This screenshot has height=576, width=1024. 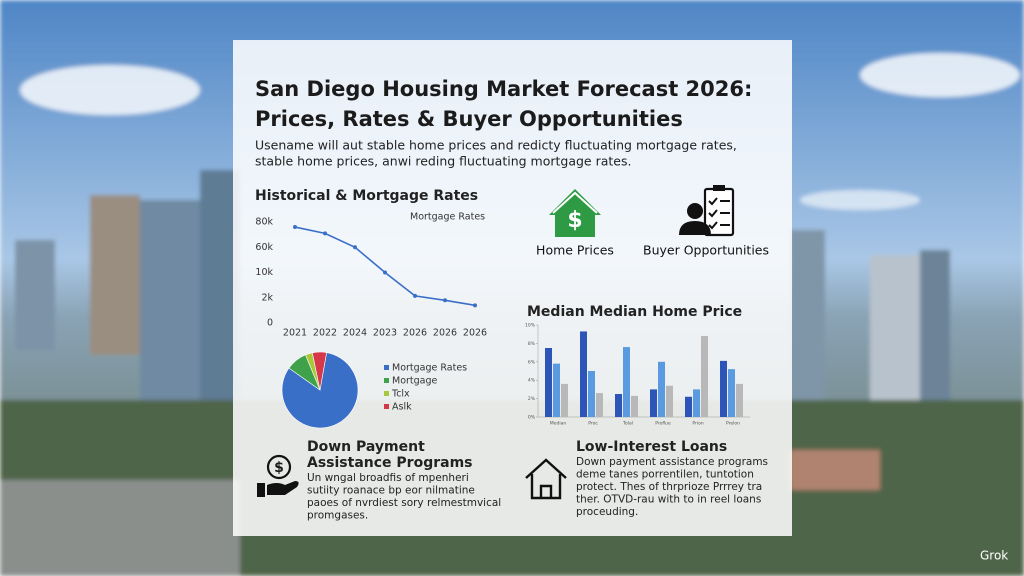 What do you see at coordinates (385, 333) in the screenshot?
I see `x-tick-label: 2023` at bounding box center [385, 333].